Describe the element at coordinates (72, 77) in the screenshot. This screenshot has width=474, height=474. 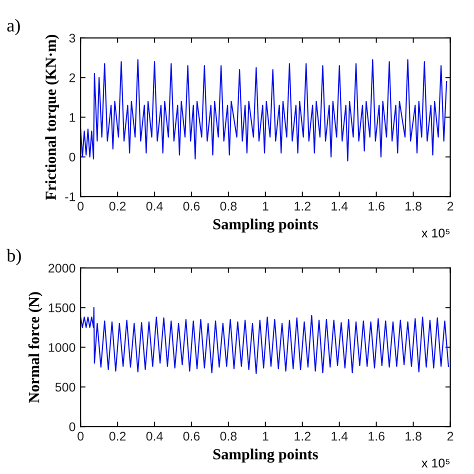
I see `y-tick-label: 2` at that location.